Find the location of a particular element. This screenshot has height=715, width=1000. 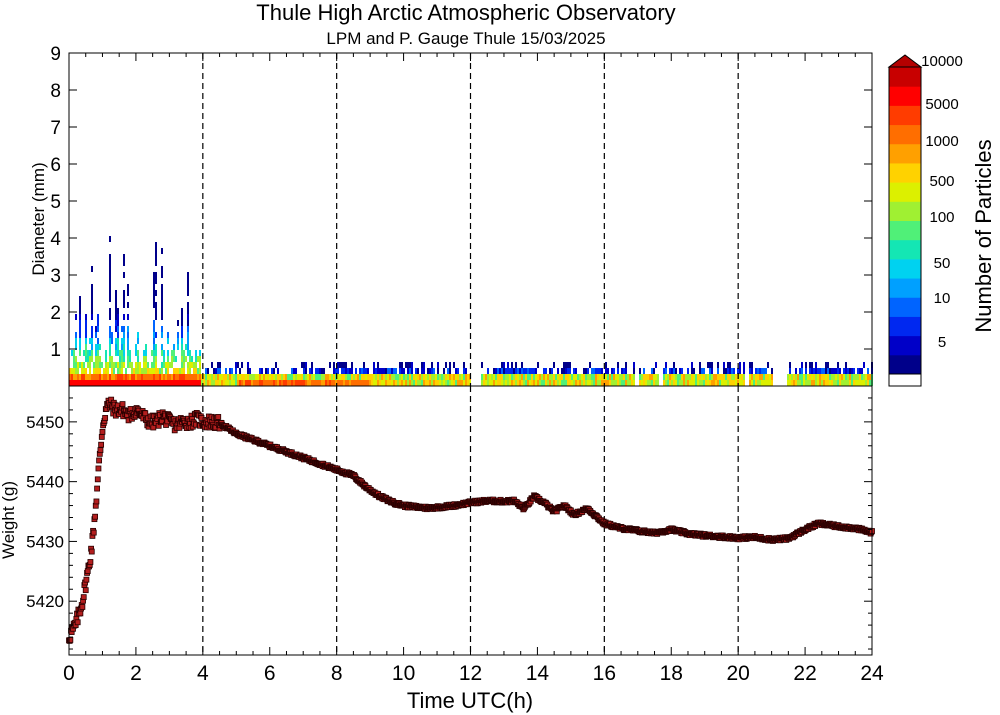

x-tick-label: 6 is located at coordinates (270, 673).